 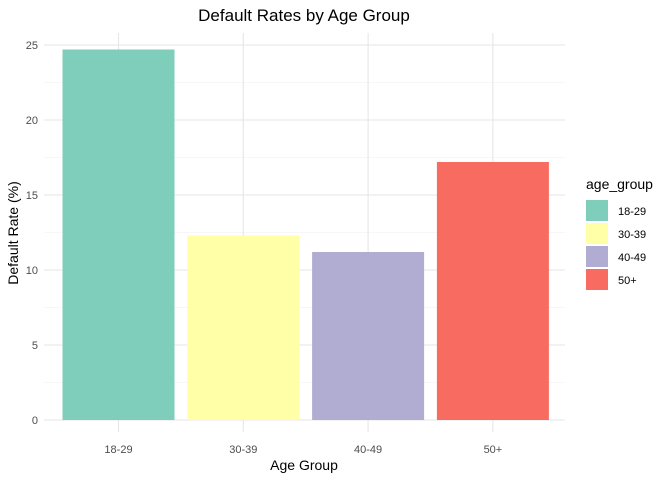 What do you see at coordinates (368, 450) in the screenshot?
I see `x-tick-label: 40-49` at bounding box center [368, 450].